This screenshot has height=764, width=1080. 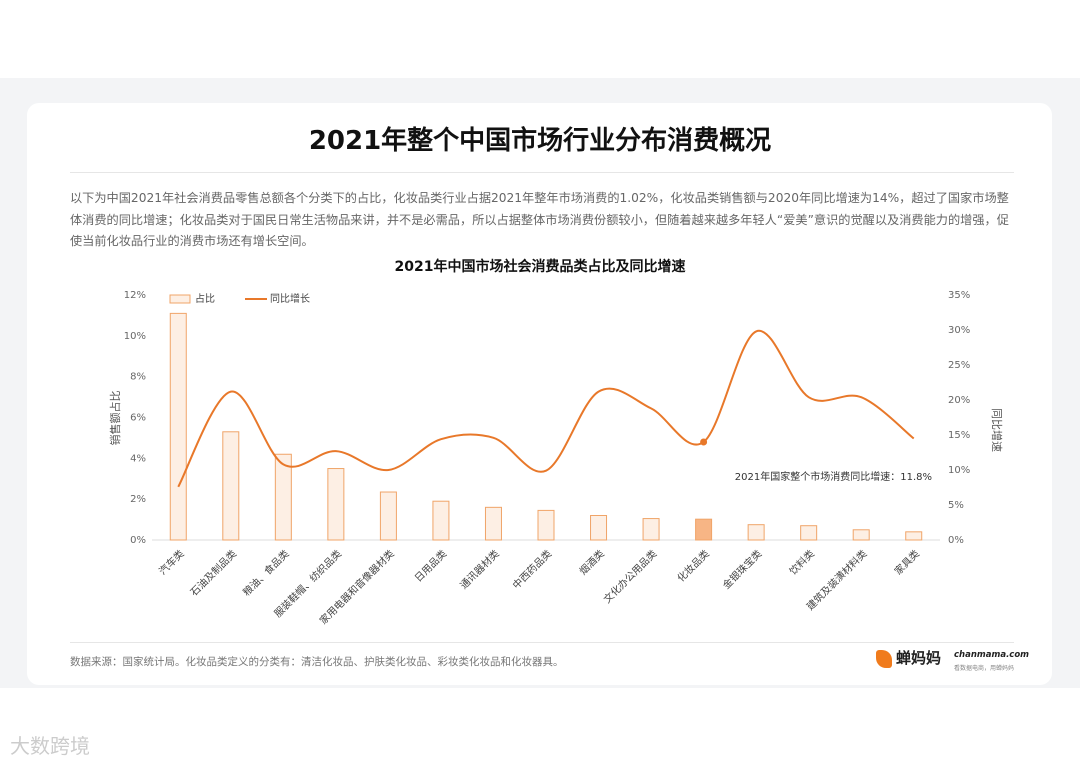 I want to click on logo-slogan: 看数据电商，用蝉妈妈, so click(x=984, y=668).